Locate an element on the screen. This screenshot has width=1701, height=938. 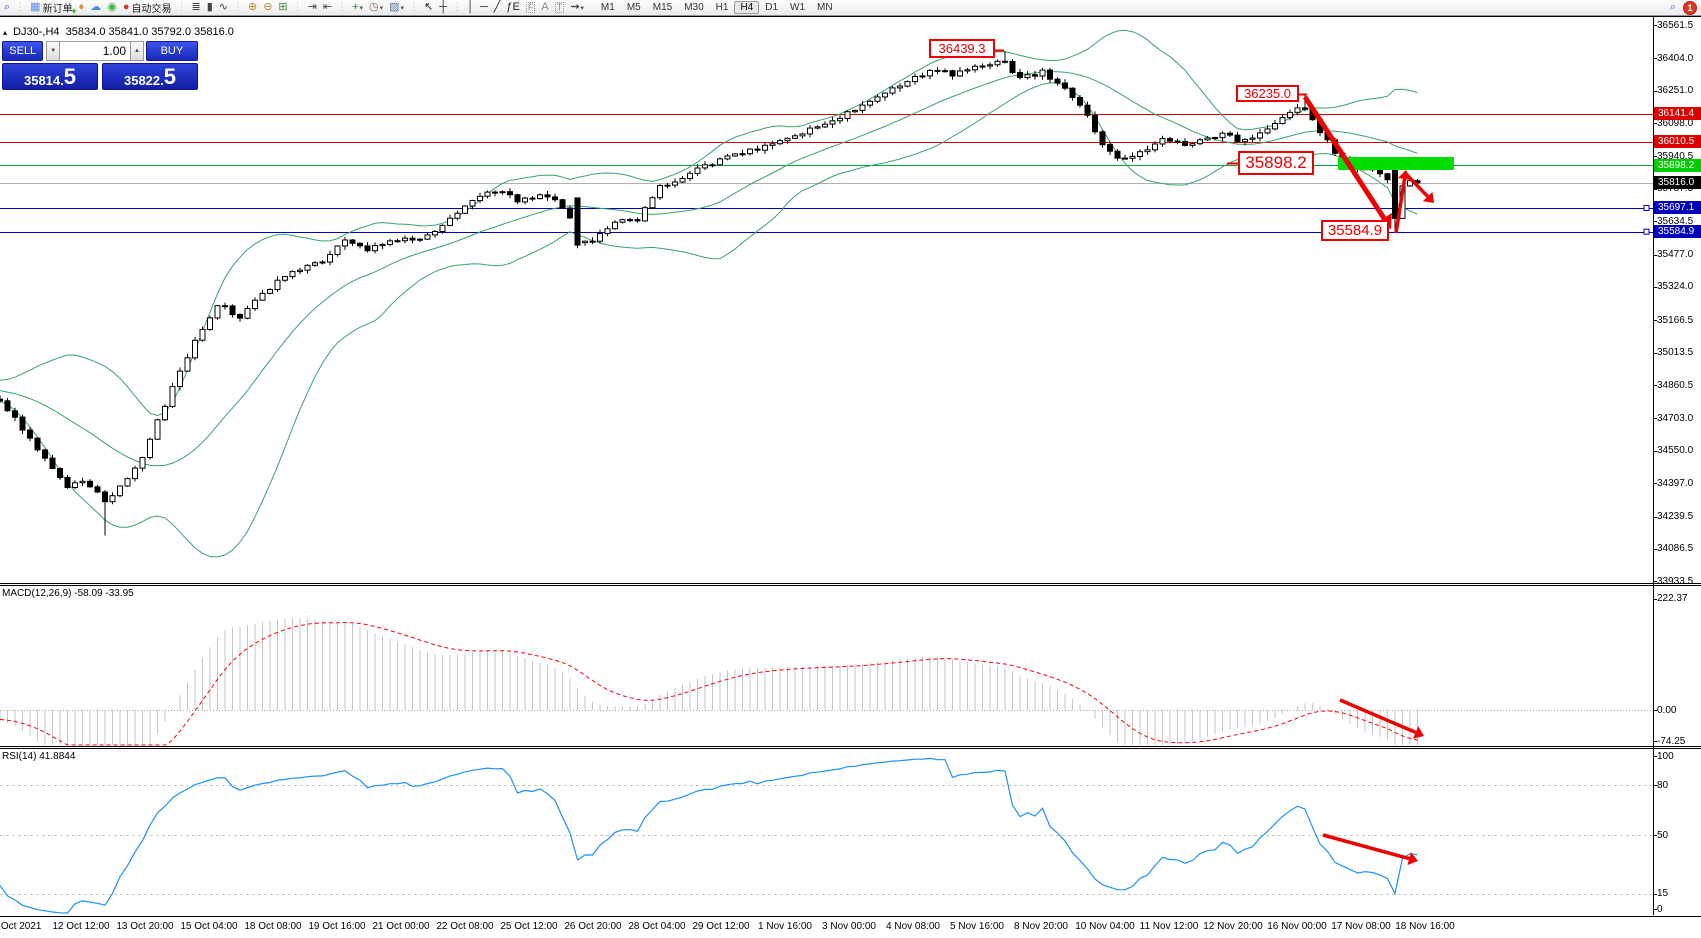
price-annotation-label: 35584.9 is located at coordinates (1355, 230).